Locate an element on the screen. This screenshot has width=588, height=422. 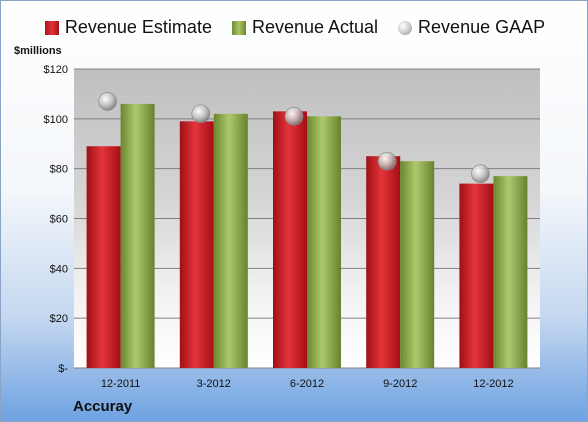
y-tick-label: $40 is located at coordinates (59, 269).